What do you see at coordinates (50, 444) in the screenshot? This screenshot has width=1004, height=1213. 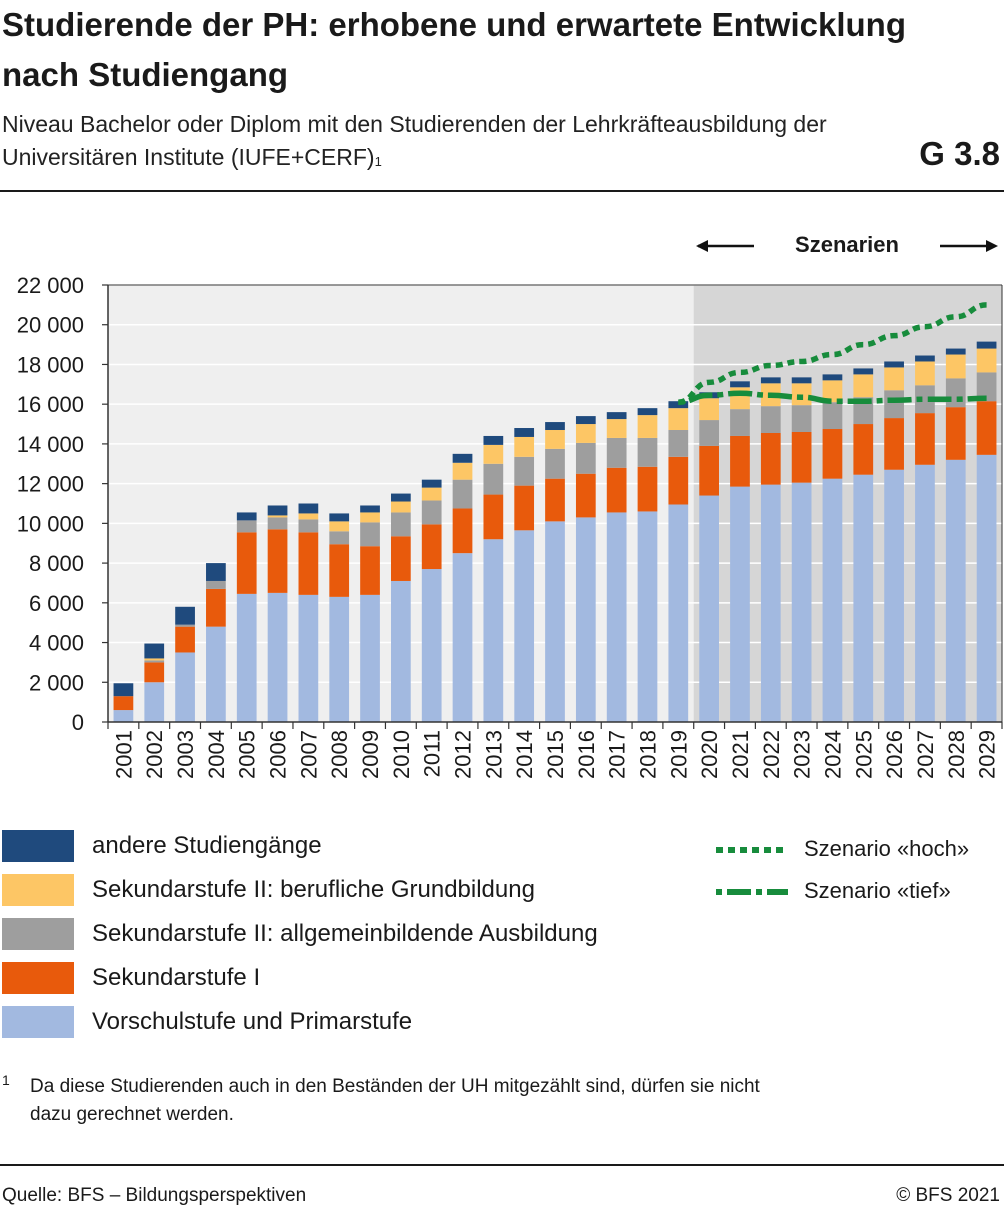 I see `y-tick-label: 14 000` at bounding box center [50, 444].